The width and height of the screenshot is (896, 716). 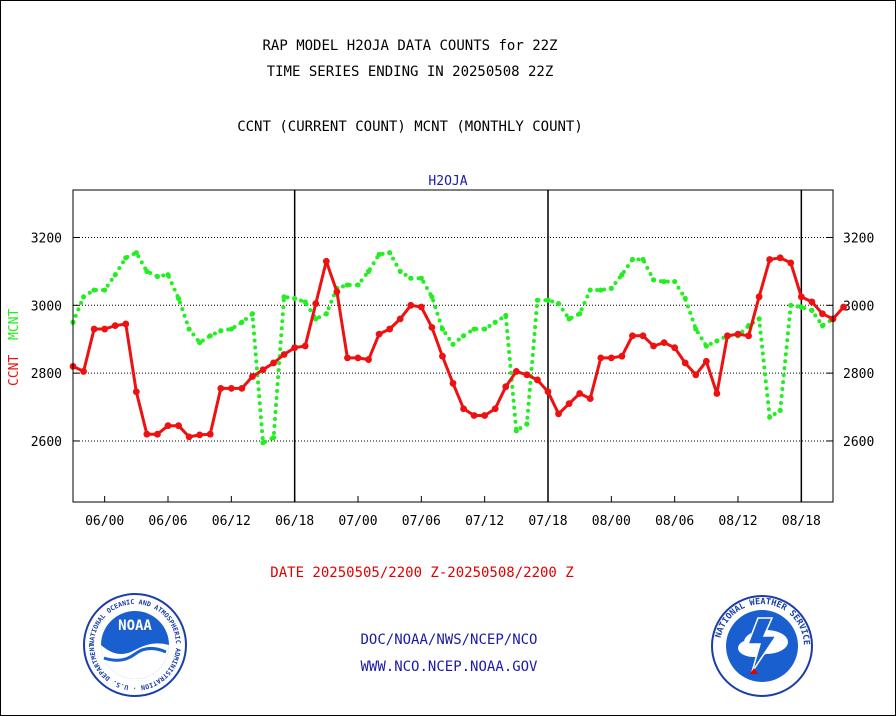 What do you see at coordinates (547, 521) in the screenshot?
I see `x-tick-label: 07/18` at bounding box center [547, 521].